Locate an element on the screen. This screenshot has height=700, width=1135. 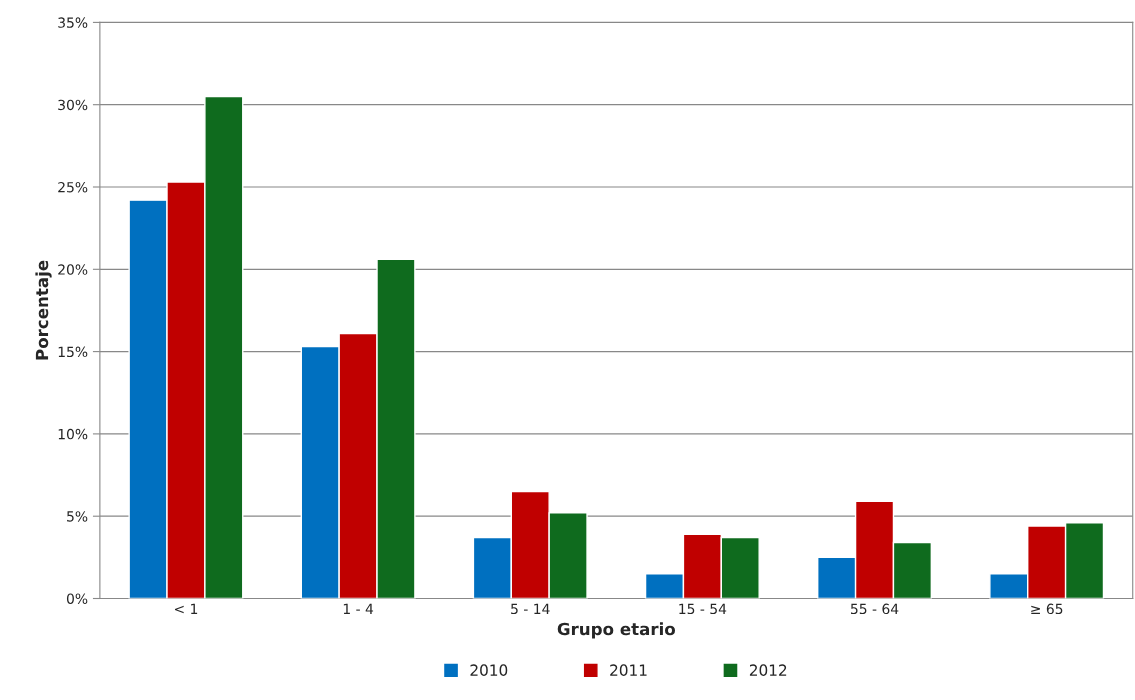
y-tick-label: 30% is located at coordinates (73, 105).